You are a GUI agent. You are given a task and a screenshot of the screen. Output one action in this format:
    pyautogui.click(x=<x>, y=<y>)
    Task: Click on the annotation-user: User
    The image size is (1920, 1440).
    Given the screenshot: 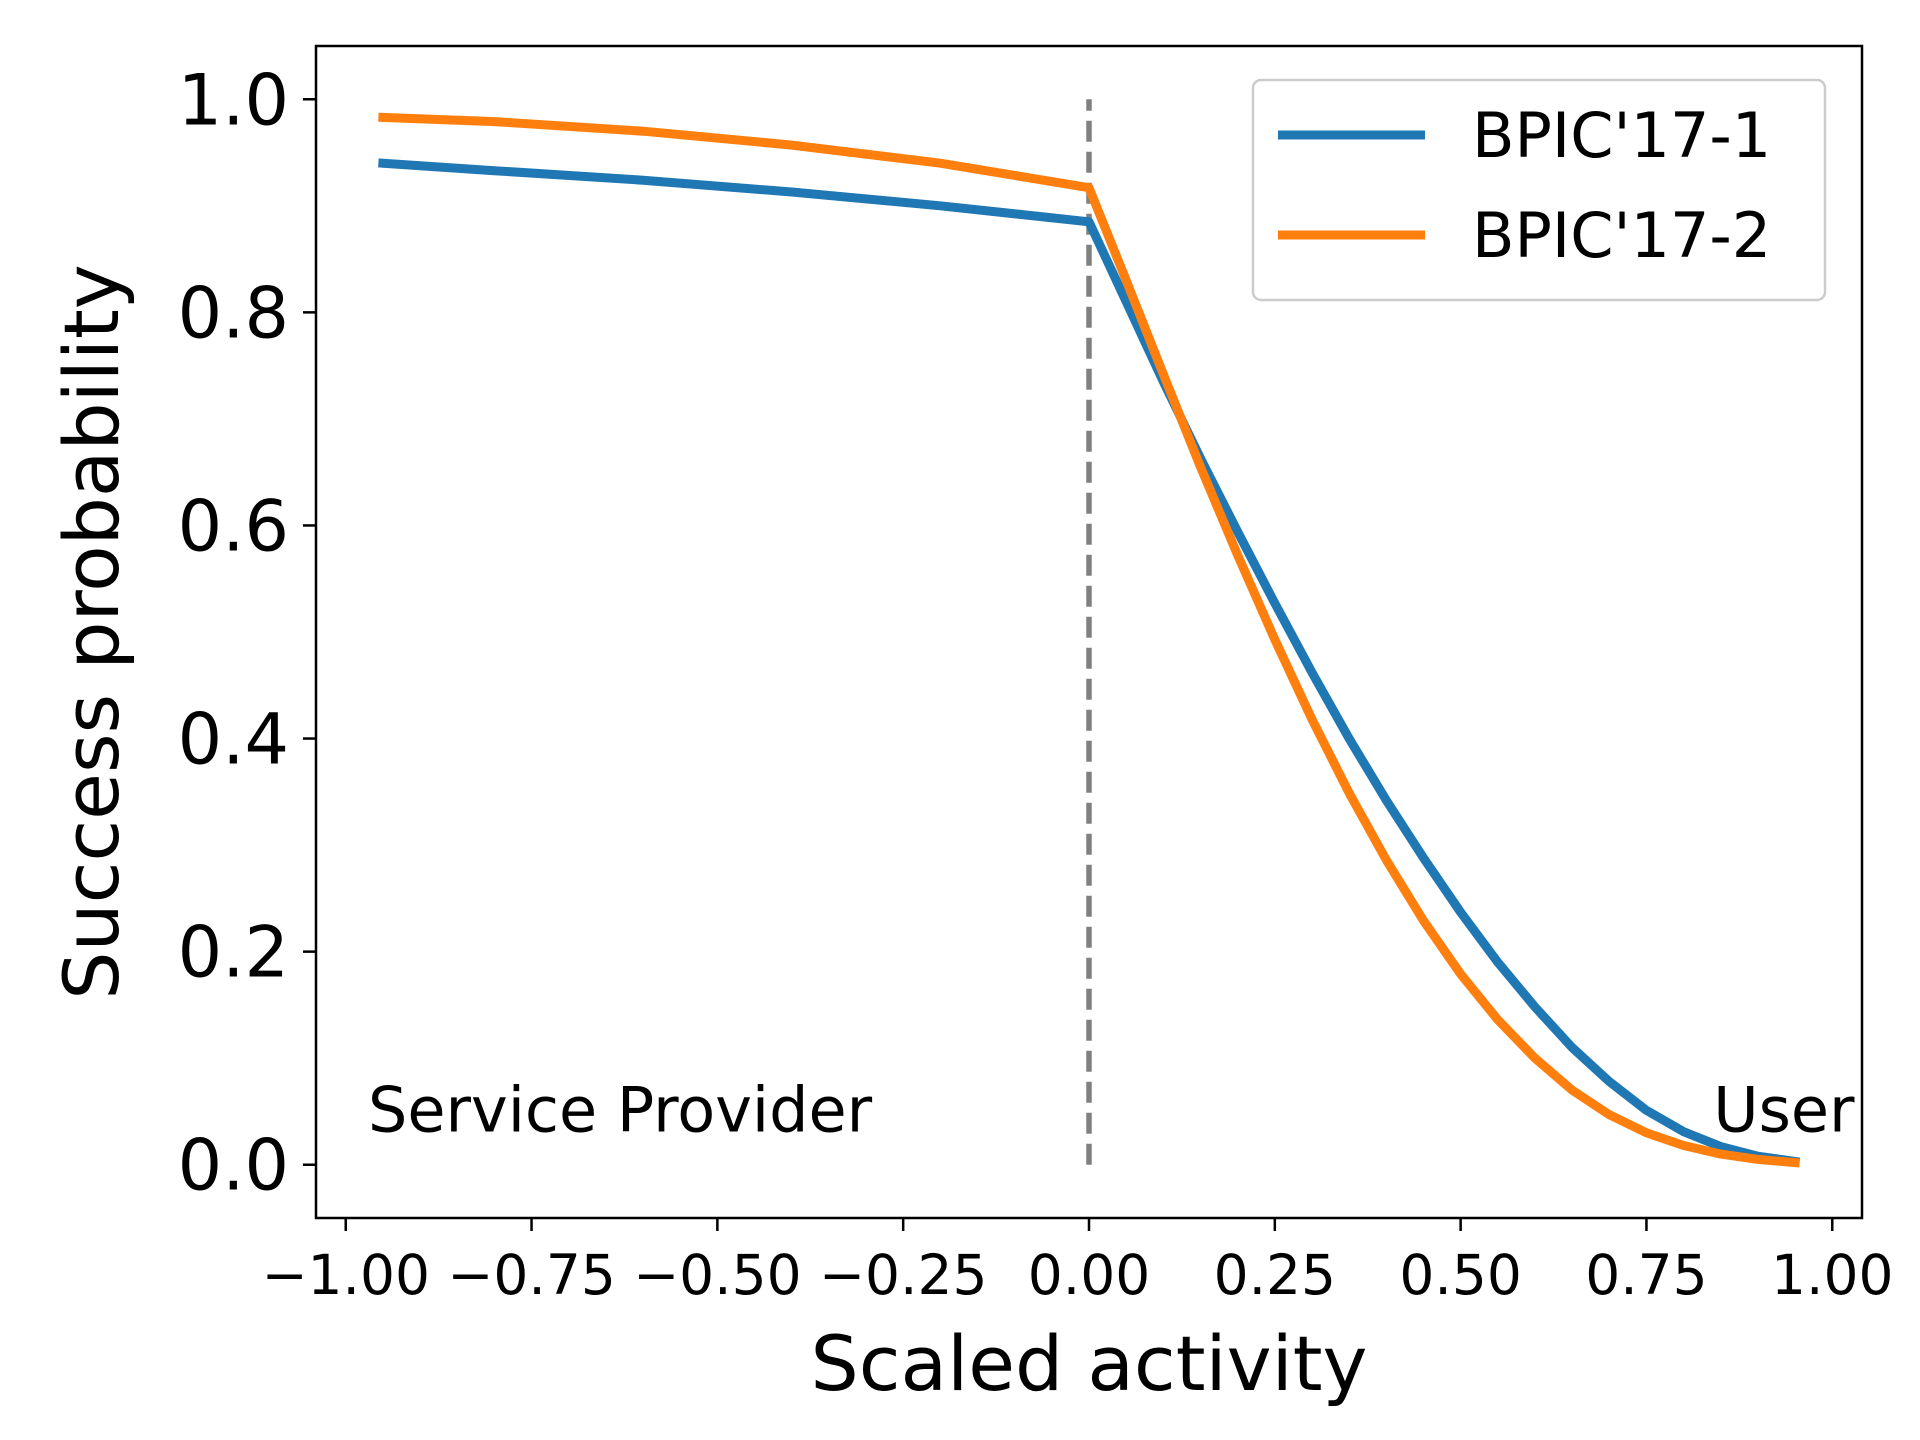 What is the action you would take?
    pyautogui.click(x=1784, y=1109)
    